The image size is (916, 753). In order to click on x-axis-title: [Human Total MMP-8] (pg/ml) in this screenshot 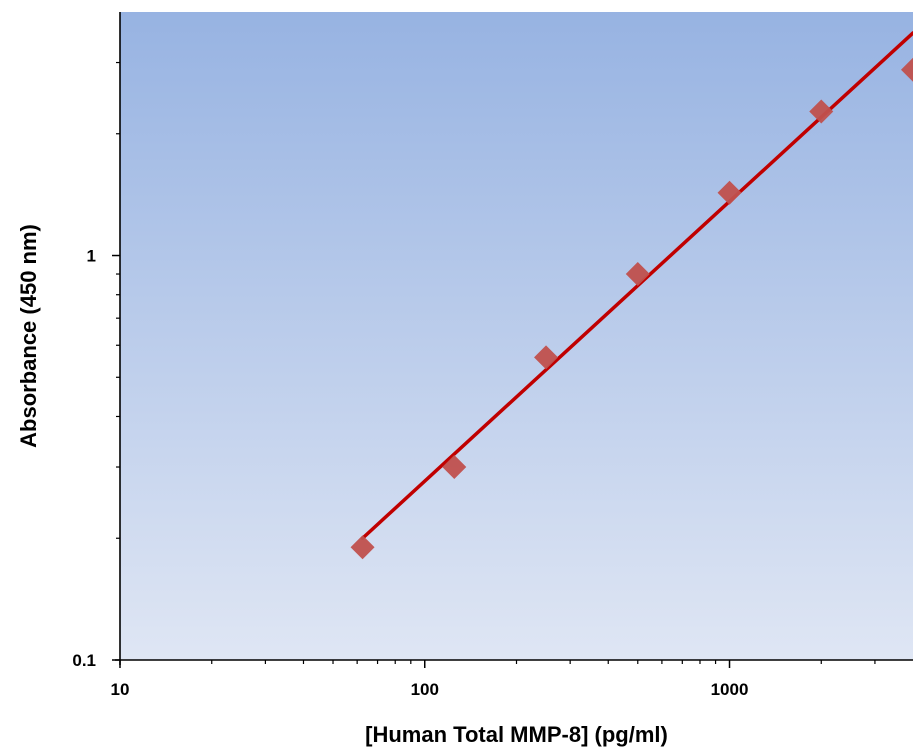, I will do `click(516, 734)`.